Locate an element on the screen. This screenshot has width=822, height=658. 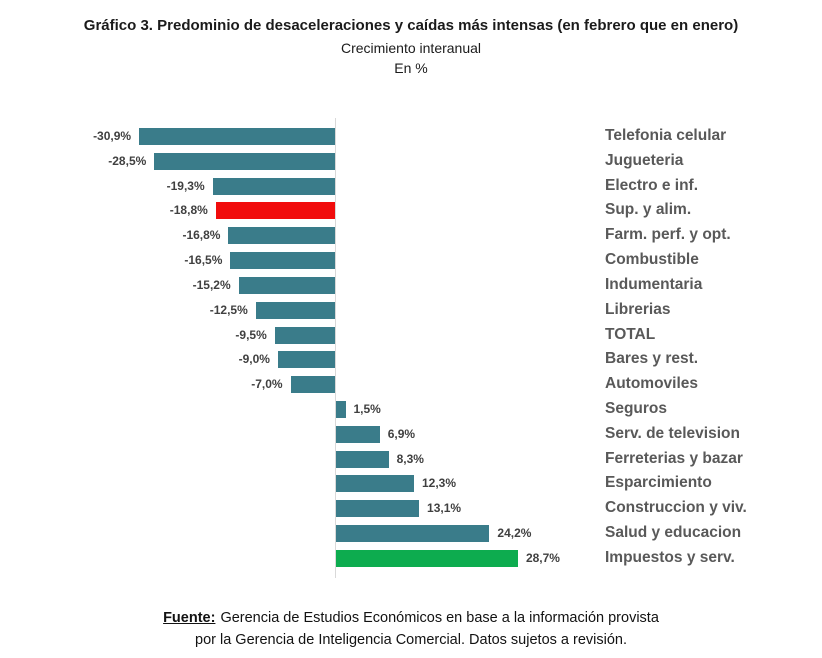
chart-row-construccion-y-viv: 13,1% Construccion y viv. is located at coordinates (411, 508).